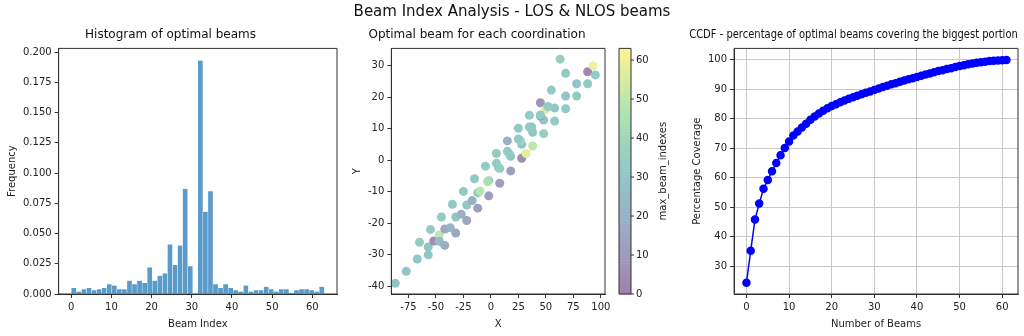 The image size is (1024, 336). What do you see at coordinates (639, 293) in the screenshot?
I see `color-bar-label: 0` at bounding box center [639, 293].